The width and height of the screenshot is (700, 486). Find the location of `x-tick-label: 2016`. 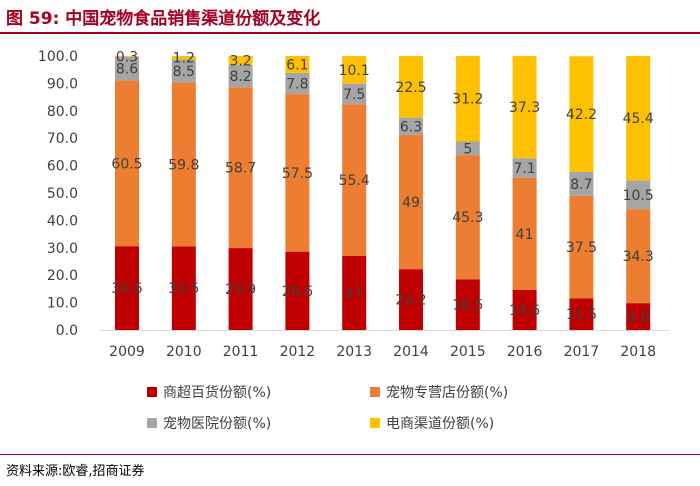

x-tick-label: 2016 is located at coordinates (525, 352).